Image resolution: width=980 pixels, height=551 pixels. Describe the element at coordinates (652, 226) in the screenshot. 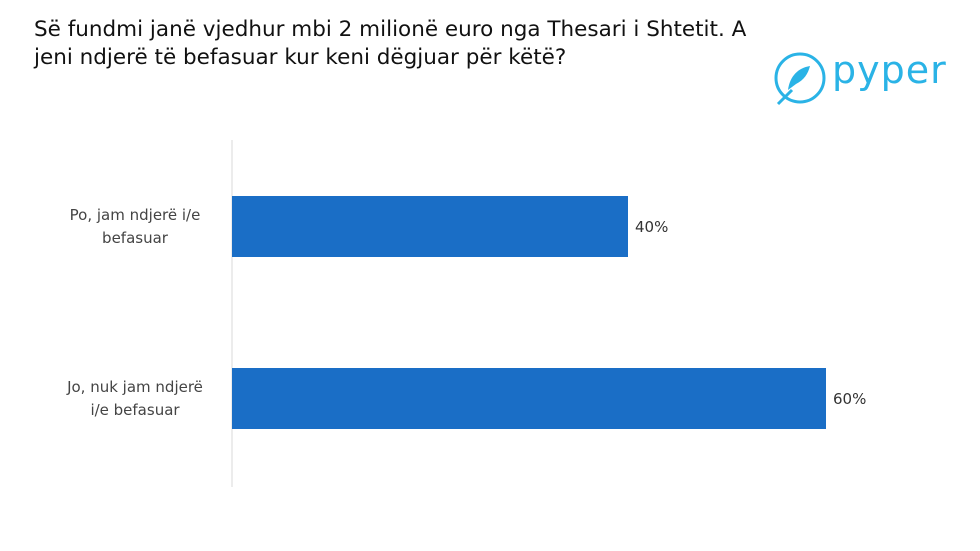

I see `value-label: 40%` at that location.